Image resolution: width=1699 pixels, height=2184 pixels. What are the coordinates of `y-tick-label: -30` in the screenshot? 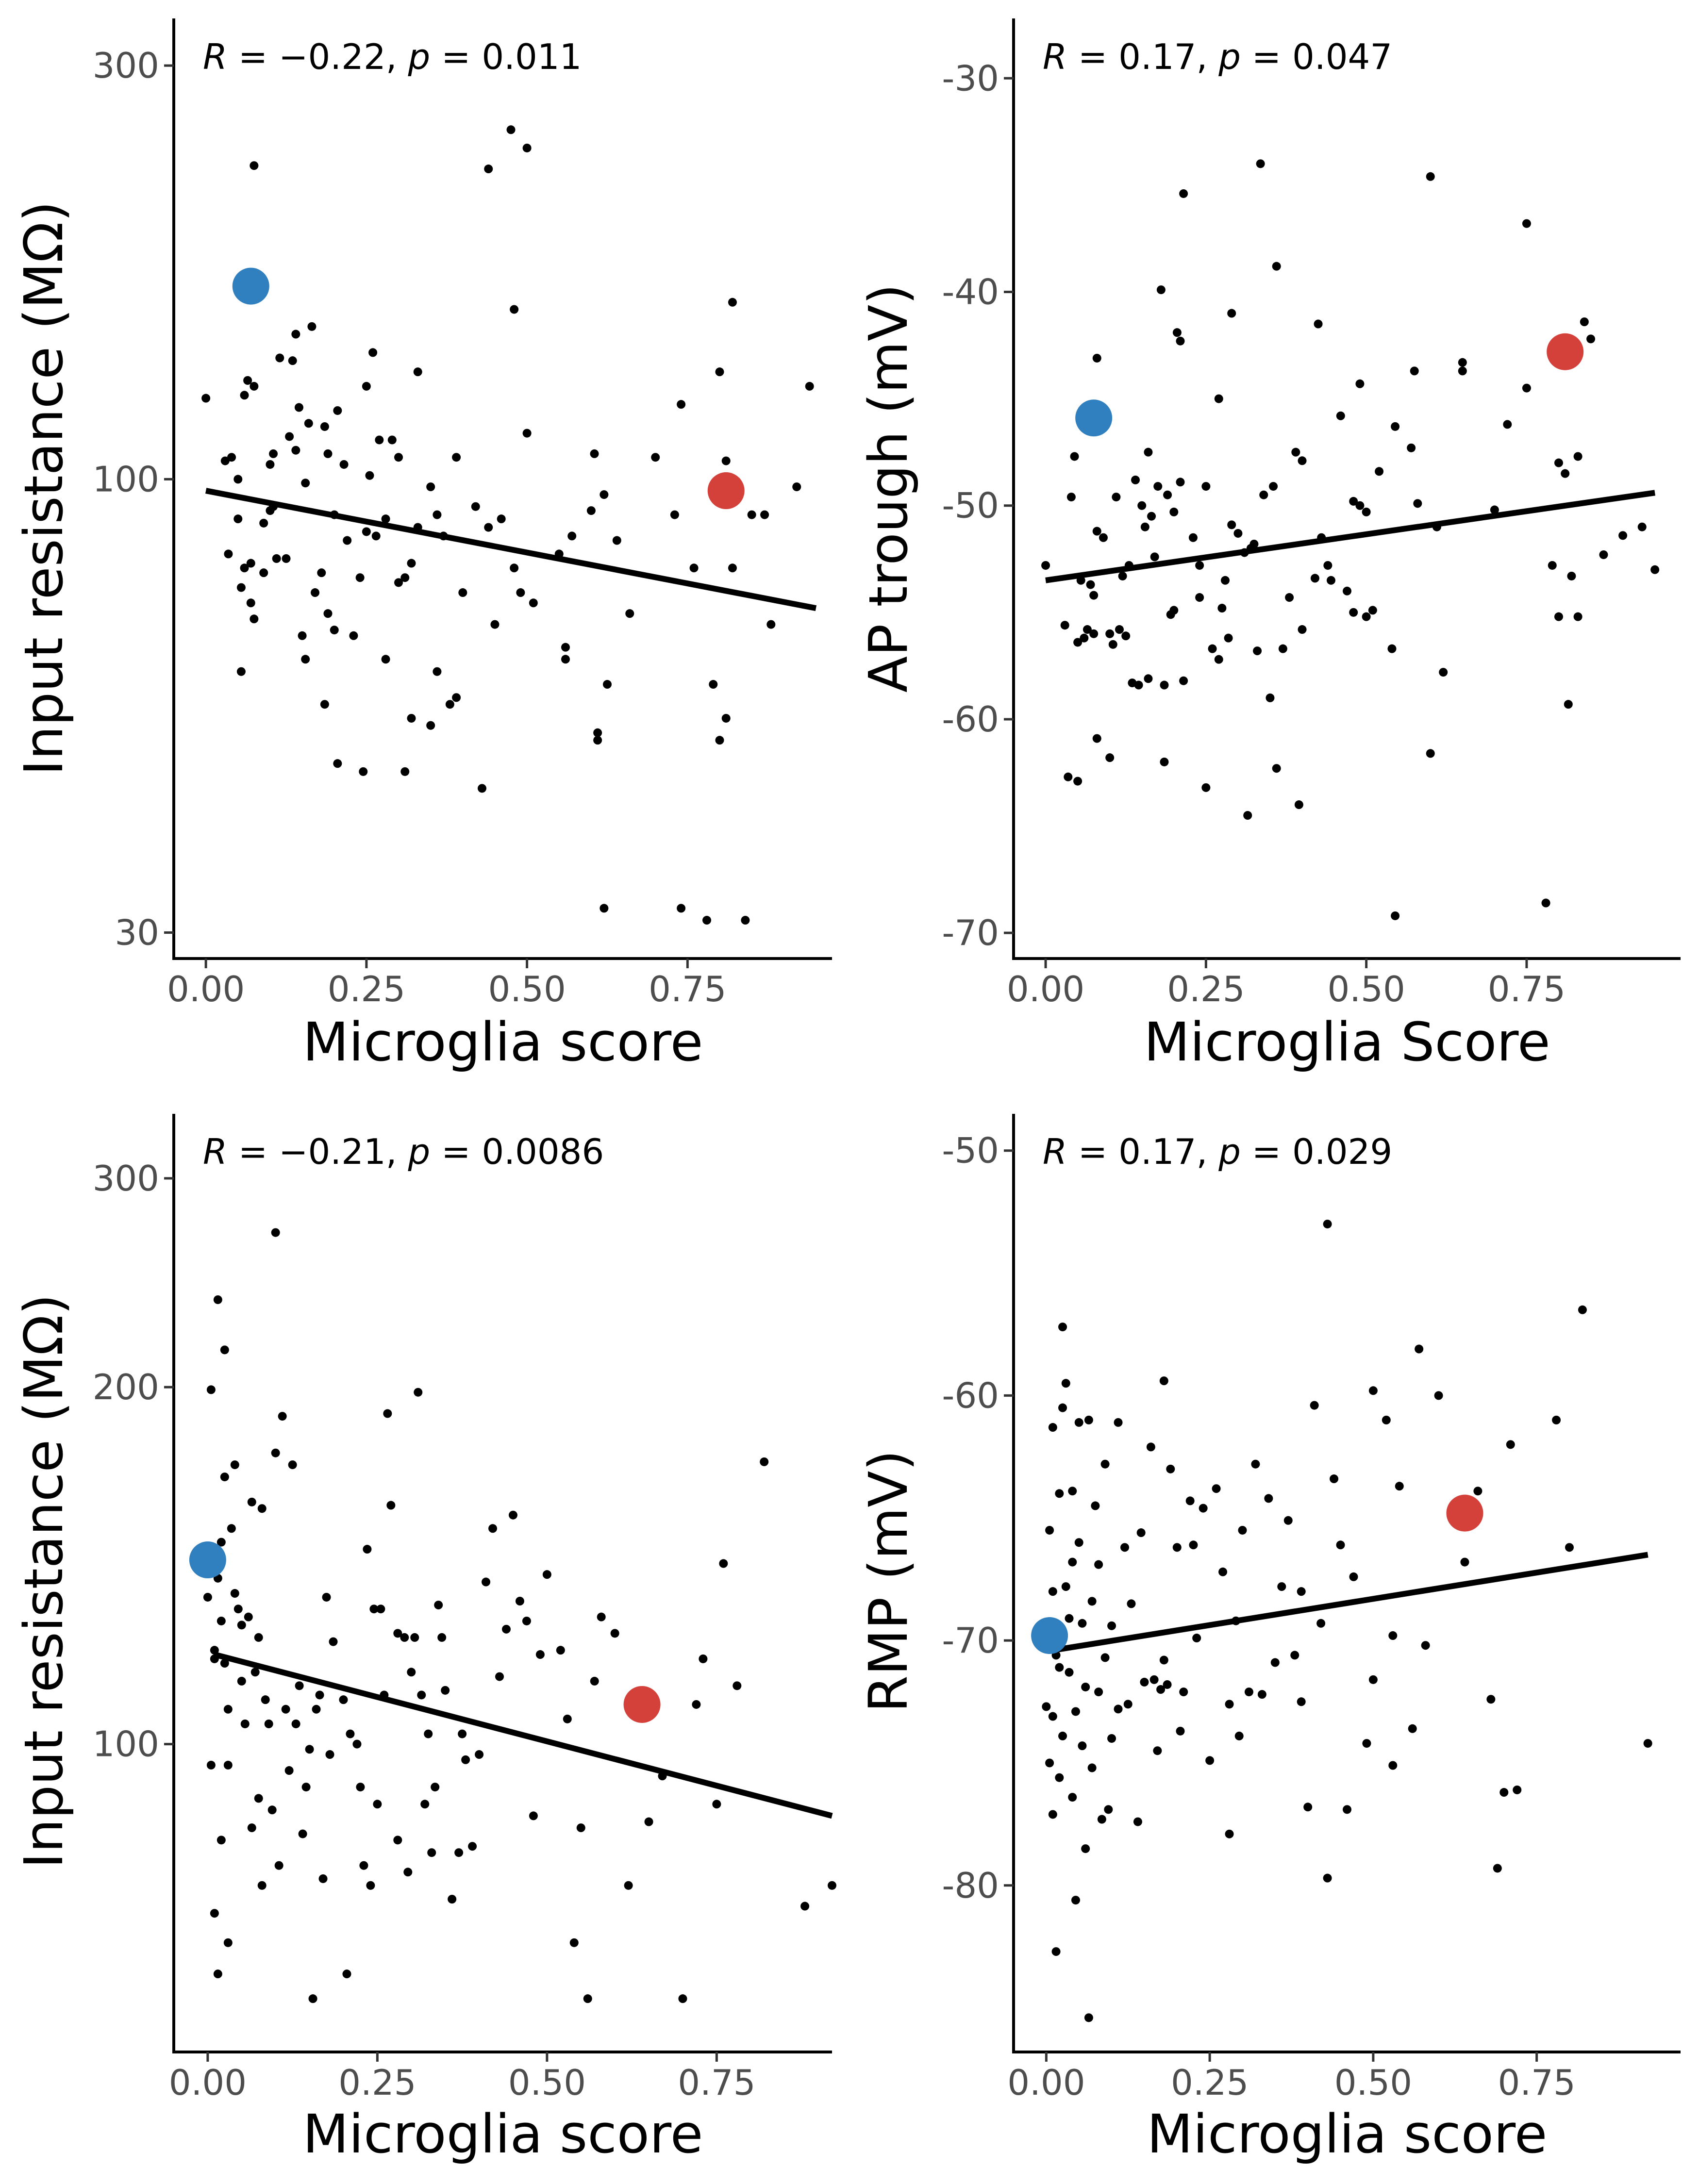 It's located at (970, 78).